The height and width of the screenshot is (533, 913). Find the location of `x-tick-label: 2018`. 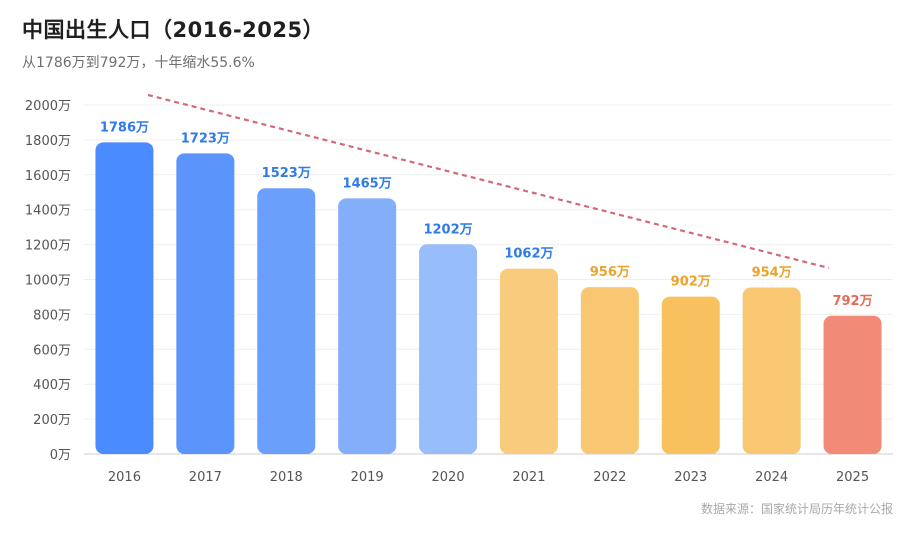

x-tick-label: 2018 is located at coordinates (286, 477).